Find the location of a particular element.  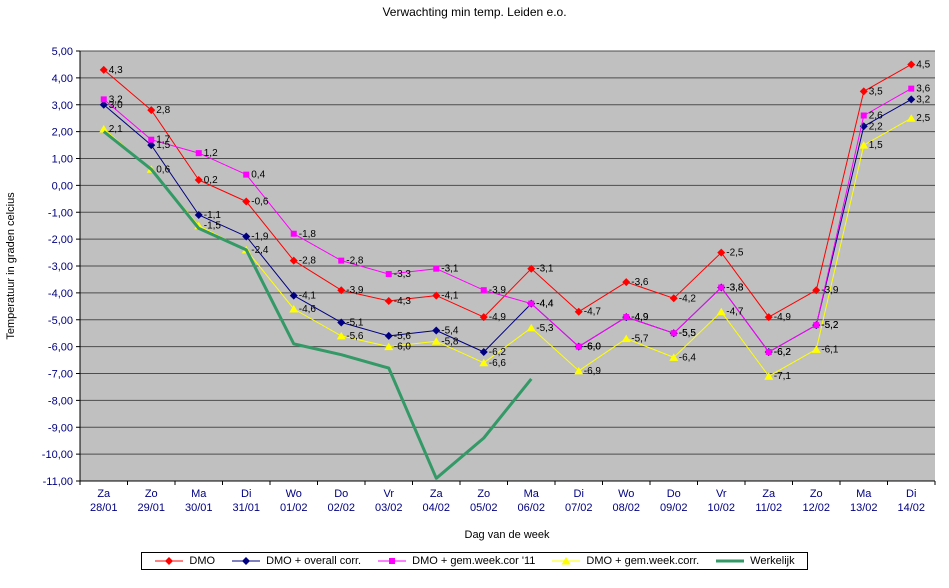

x-tick-date: 10/02 is located at coordinates (721, 508).